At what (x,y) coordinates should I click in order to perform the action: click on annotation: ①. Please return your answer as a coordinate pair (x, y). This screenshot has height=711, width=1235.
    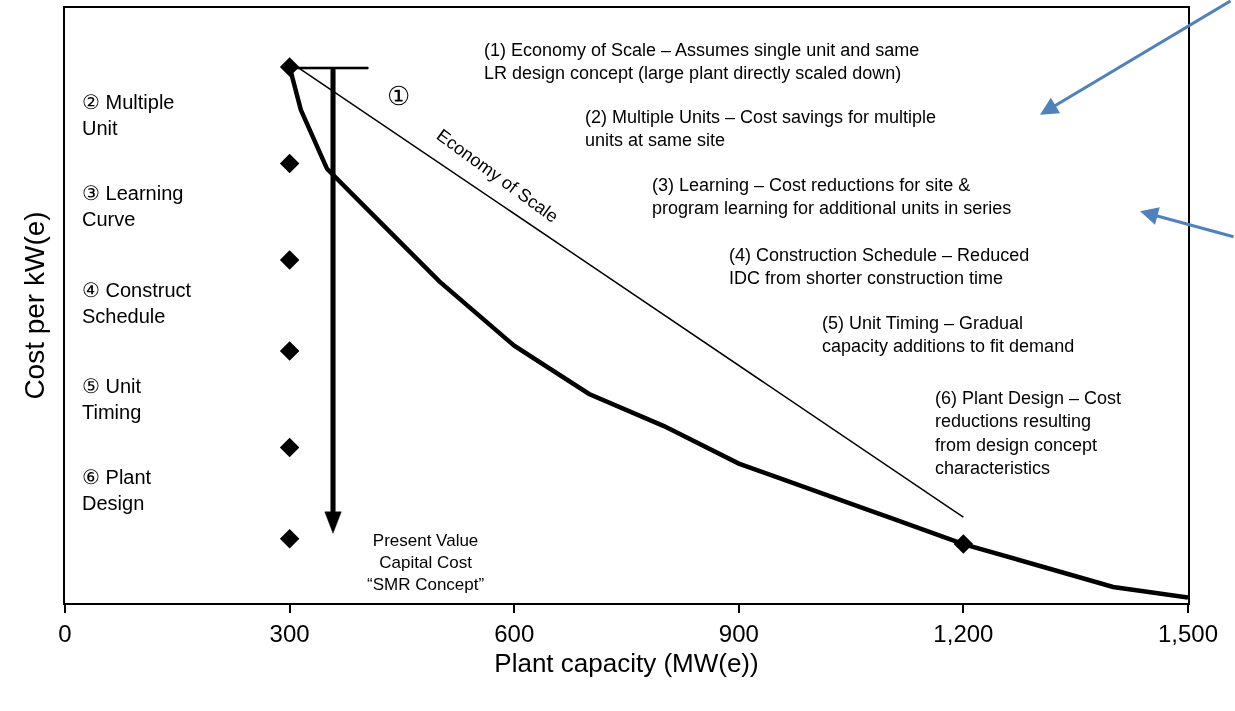
    Looking at the image, I should click on (398, 96).